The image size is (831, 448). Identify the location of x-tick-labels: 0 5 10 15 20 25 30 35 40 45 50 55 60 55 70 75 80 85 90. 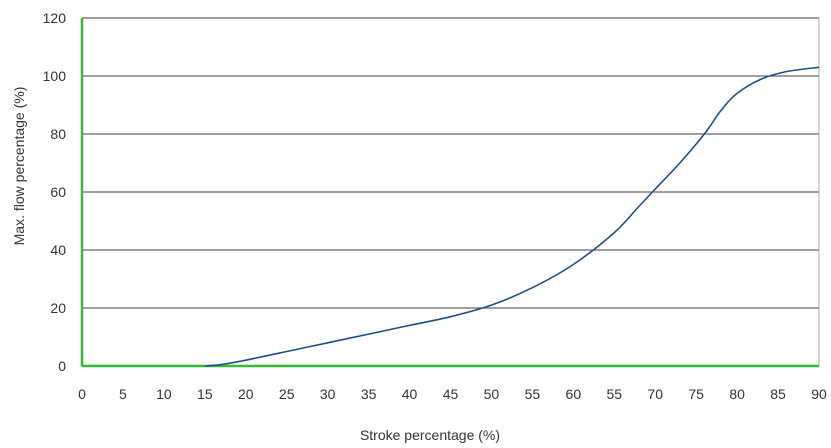
(452, 394).